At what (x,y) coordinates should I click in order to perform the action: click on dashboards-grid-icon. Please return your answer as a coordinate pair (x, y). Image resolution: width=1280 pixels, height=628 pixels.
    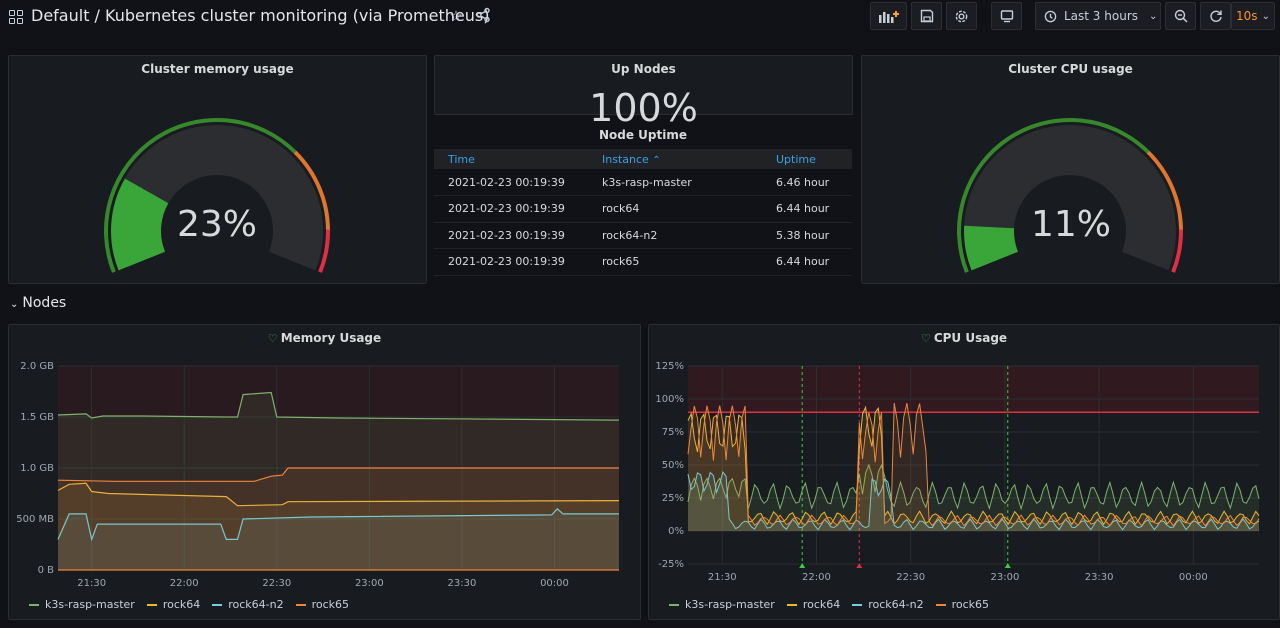
    Looking at the image, I should click on (16, 17).